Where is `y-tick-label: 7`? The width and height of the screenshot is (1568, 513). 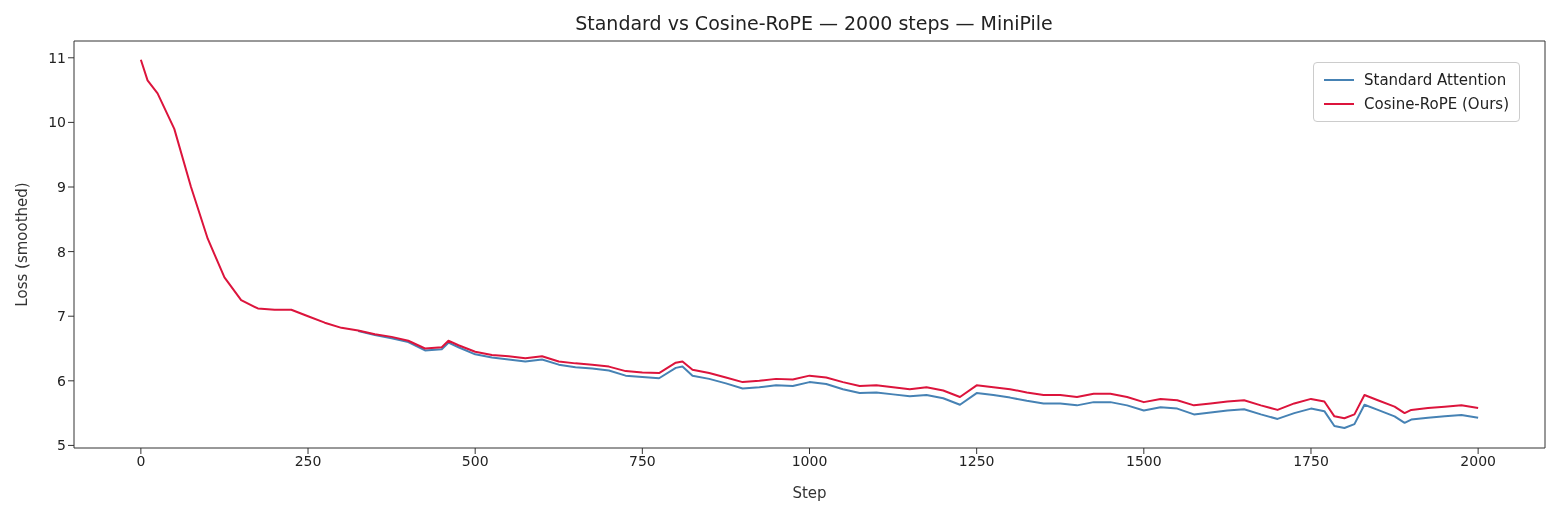 y-tick-label: 7 is located at coordinates (61, 316).